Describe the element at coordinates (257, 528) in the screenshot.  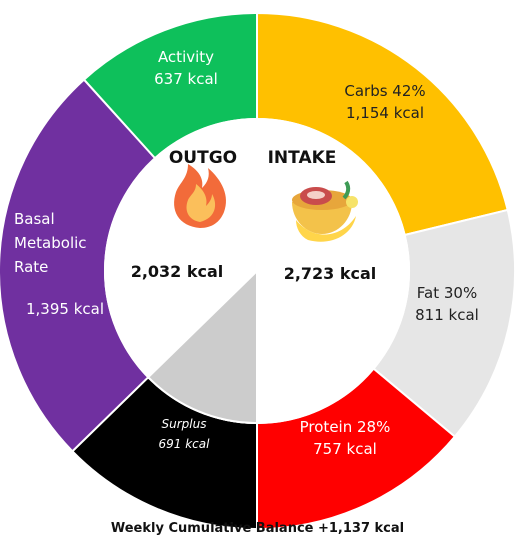
I see `weekly-balance-caption: Weekly Cumulative Balance +1,137 kcal` at that location.